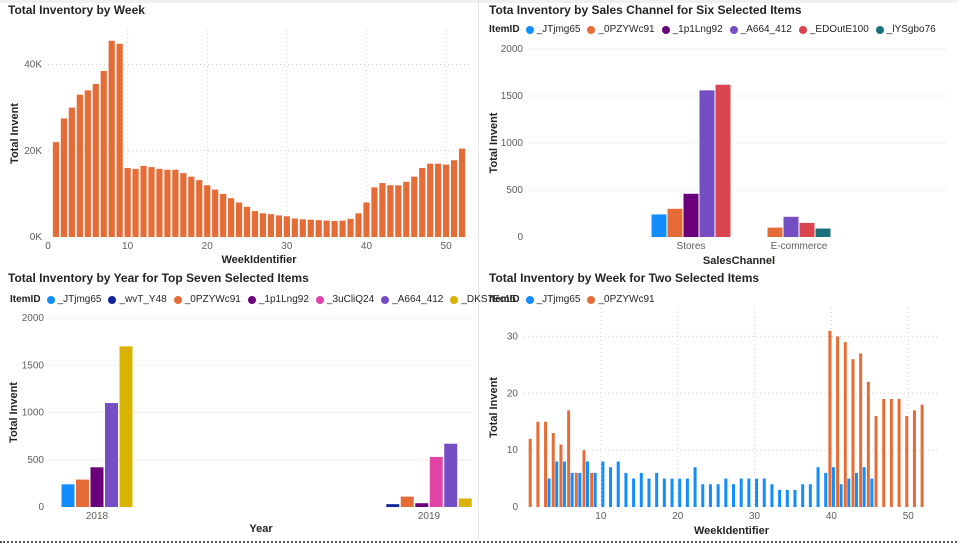 The width and height of the screenshot is (957, 543). Describe the element at coordinates (261, 529) in the screenshot. I see `x-axis-title: Year` at that location.